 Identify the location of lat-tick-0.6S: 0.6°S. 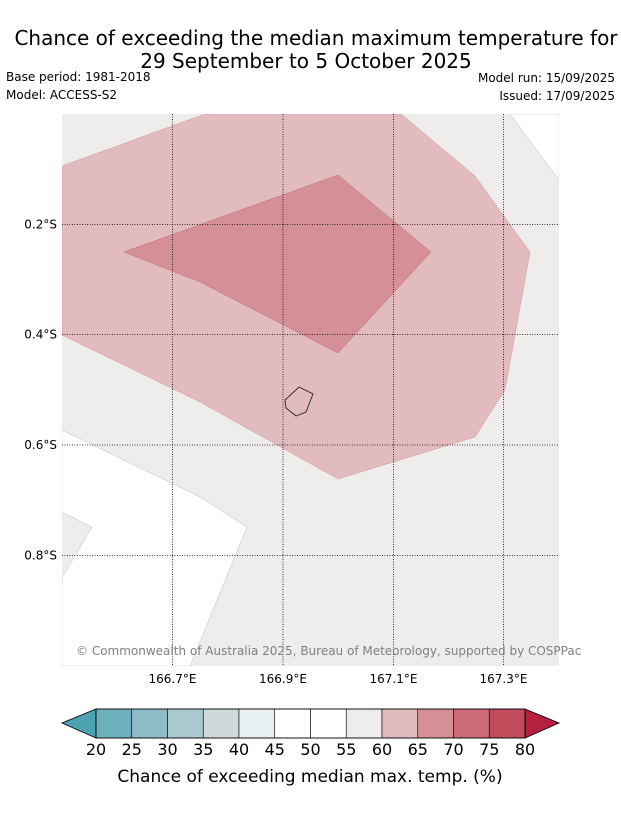
(40, 445).